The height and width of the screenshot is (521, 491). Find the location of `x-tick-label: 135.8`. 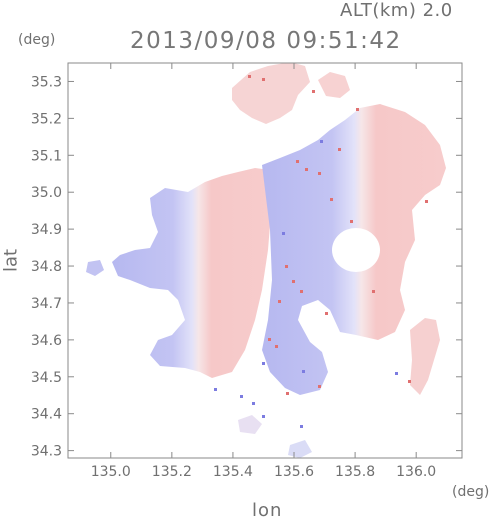

x-tick-label: 135.8 is located at coordinates (355, 472).